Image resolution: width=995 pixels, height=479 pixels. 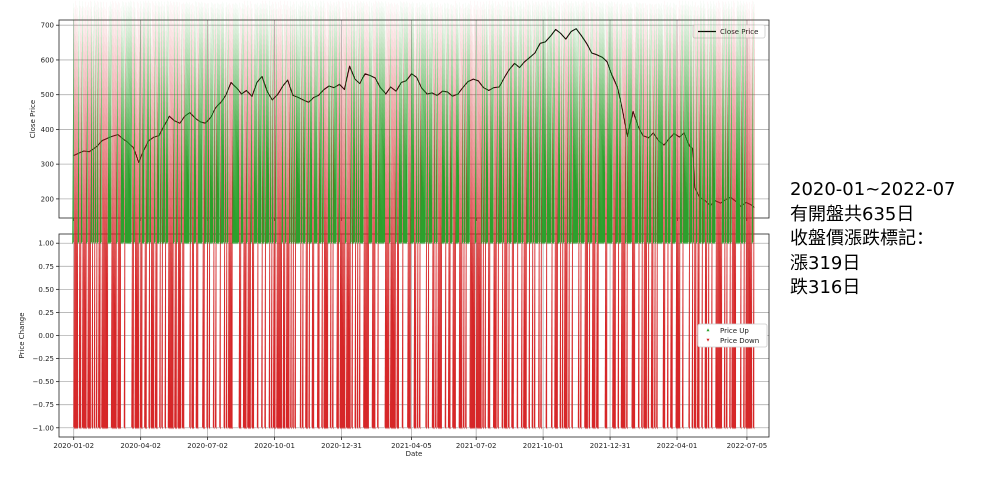 I want to click on legend-swatch-price-down, so click(x=708, y=340).